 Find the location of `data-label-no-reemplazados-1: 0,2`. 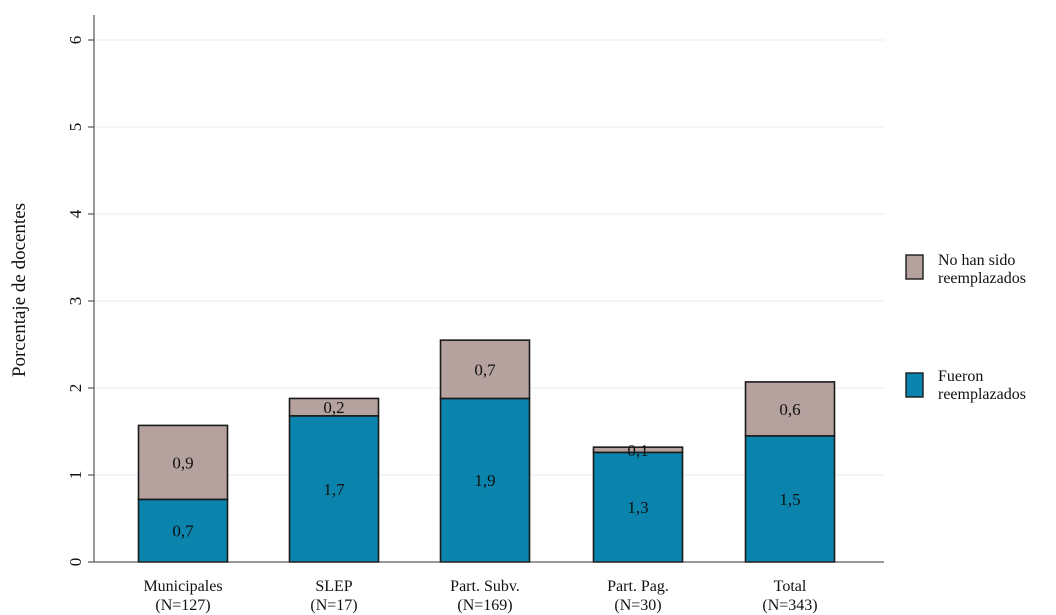

data-label-no-reemplazados-1: 0,2 is located at coordinates (333, 407).